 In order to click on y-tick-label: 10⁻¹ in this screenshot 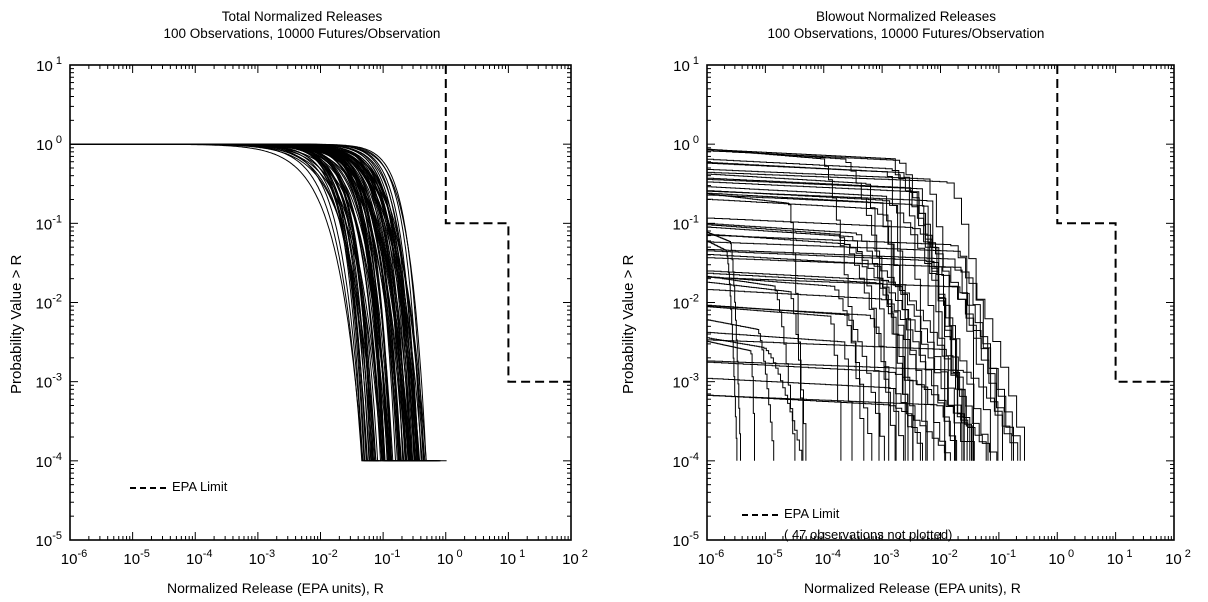, I will do `click(686, 223)`.